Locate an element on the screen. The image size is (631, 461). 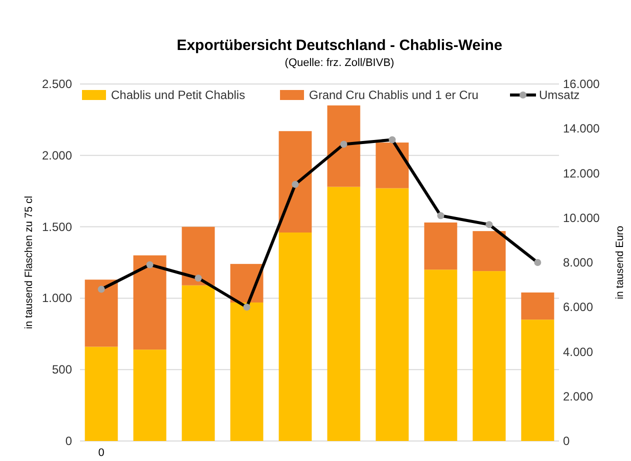
y-tick-label: 2.000 is located at coordinates (57, 155).